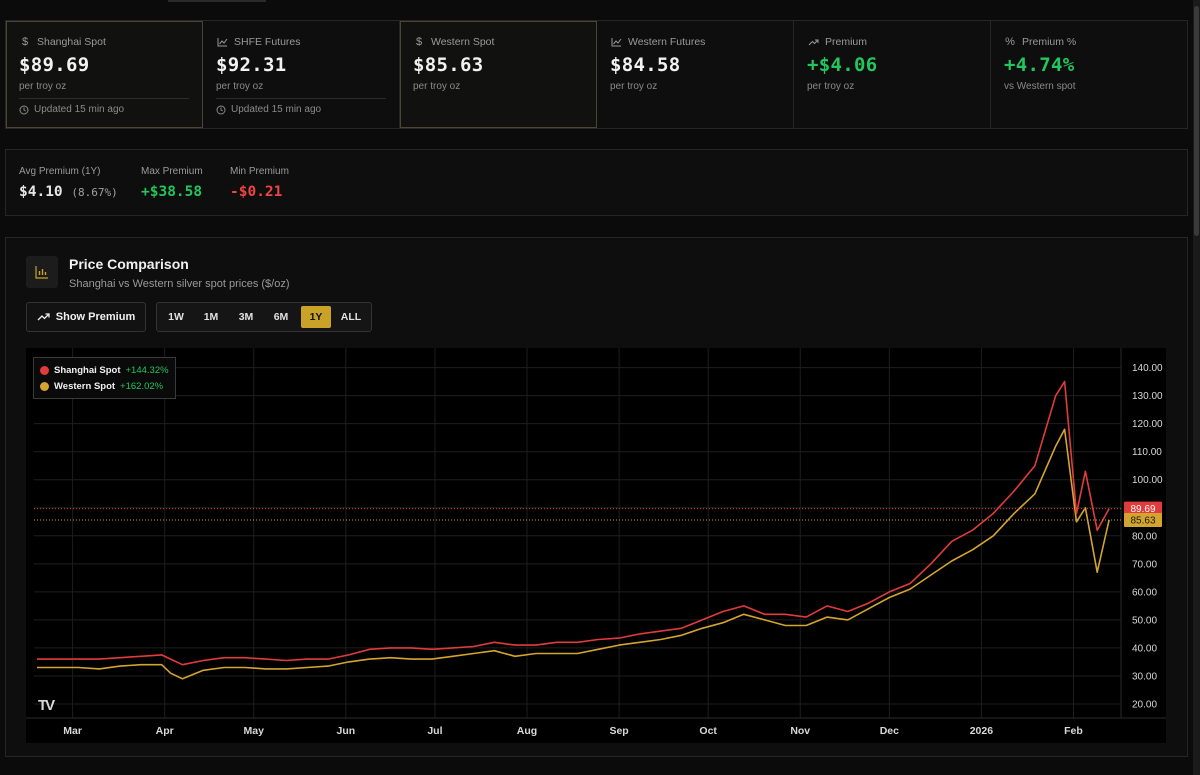  What do you see at coordinates (708, 731) in the screenshot?
I see `x-tick-label: Oct` at bounding box center [708, 731].